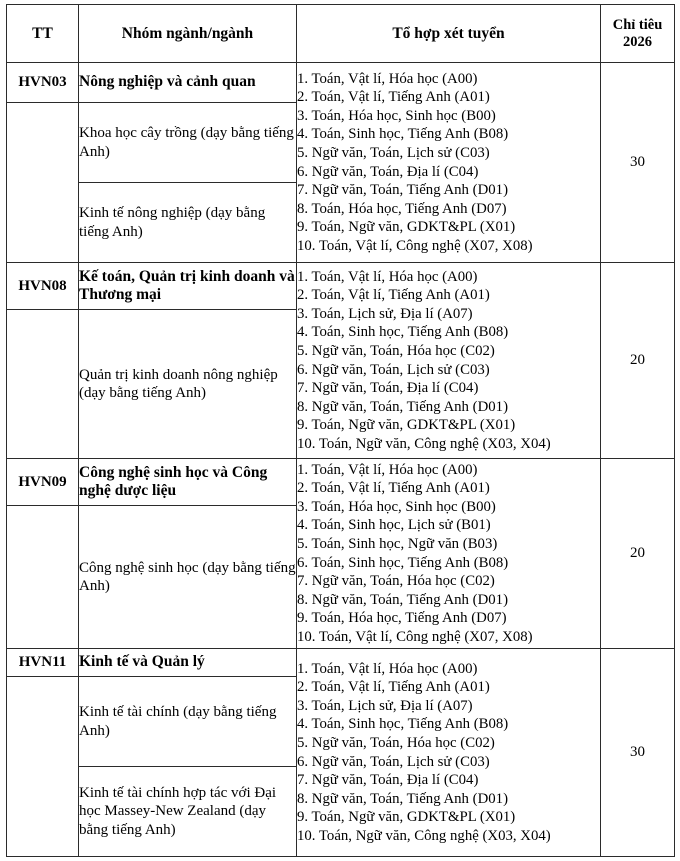  Describe the element at coordinates (42, 33) in the screenshot. I see `column-header-tt: TT` at that location.